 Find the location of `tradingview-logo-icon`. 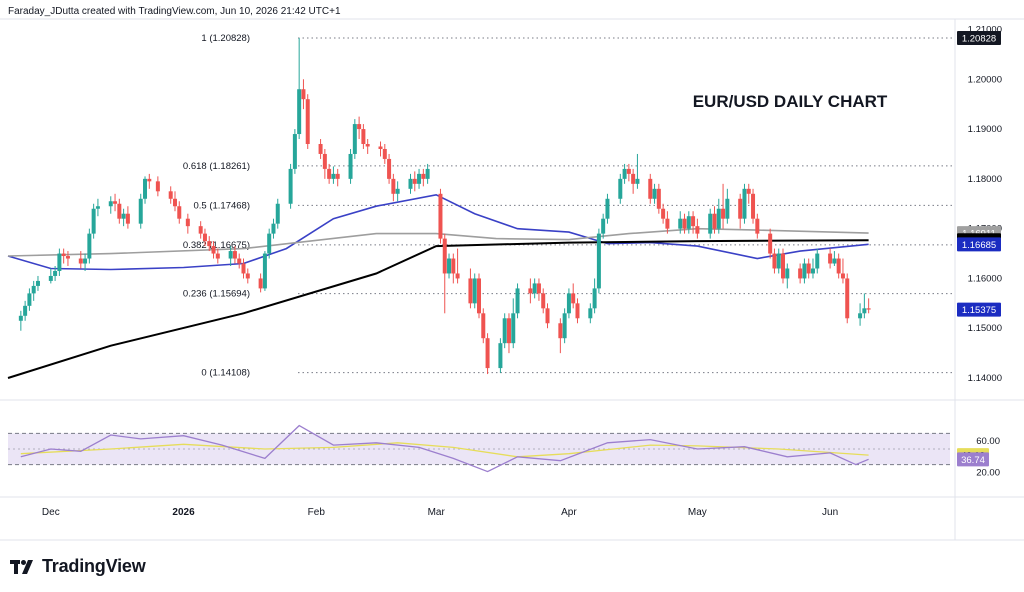

tradingview-logo-icon is located at coordinates (21, 566).